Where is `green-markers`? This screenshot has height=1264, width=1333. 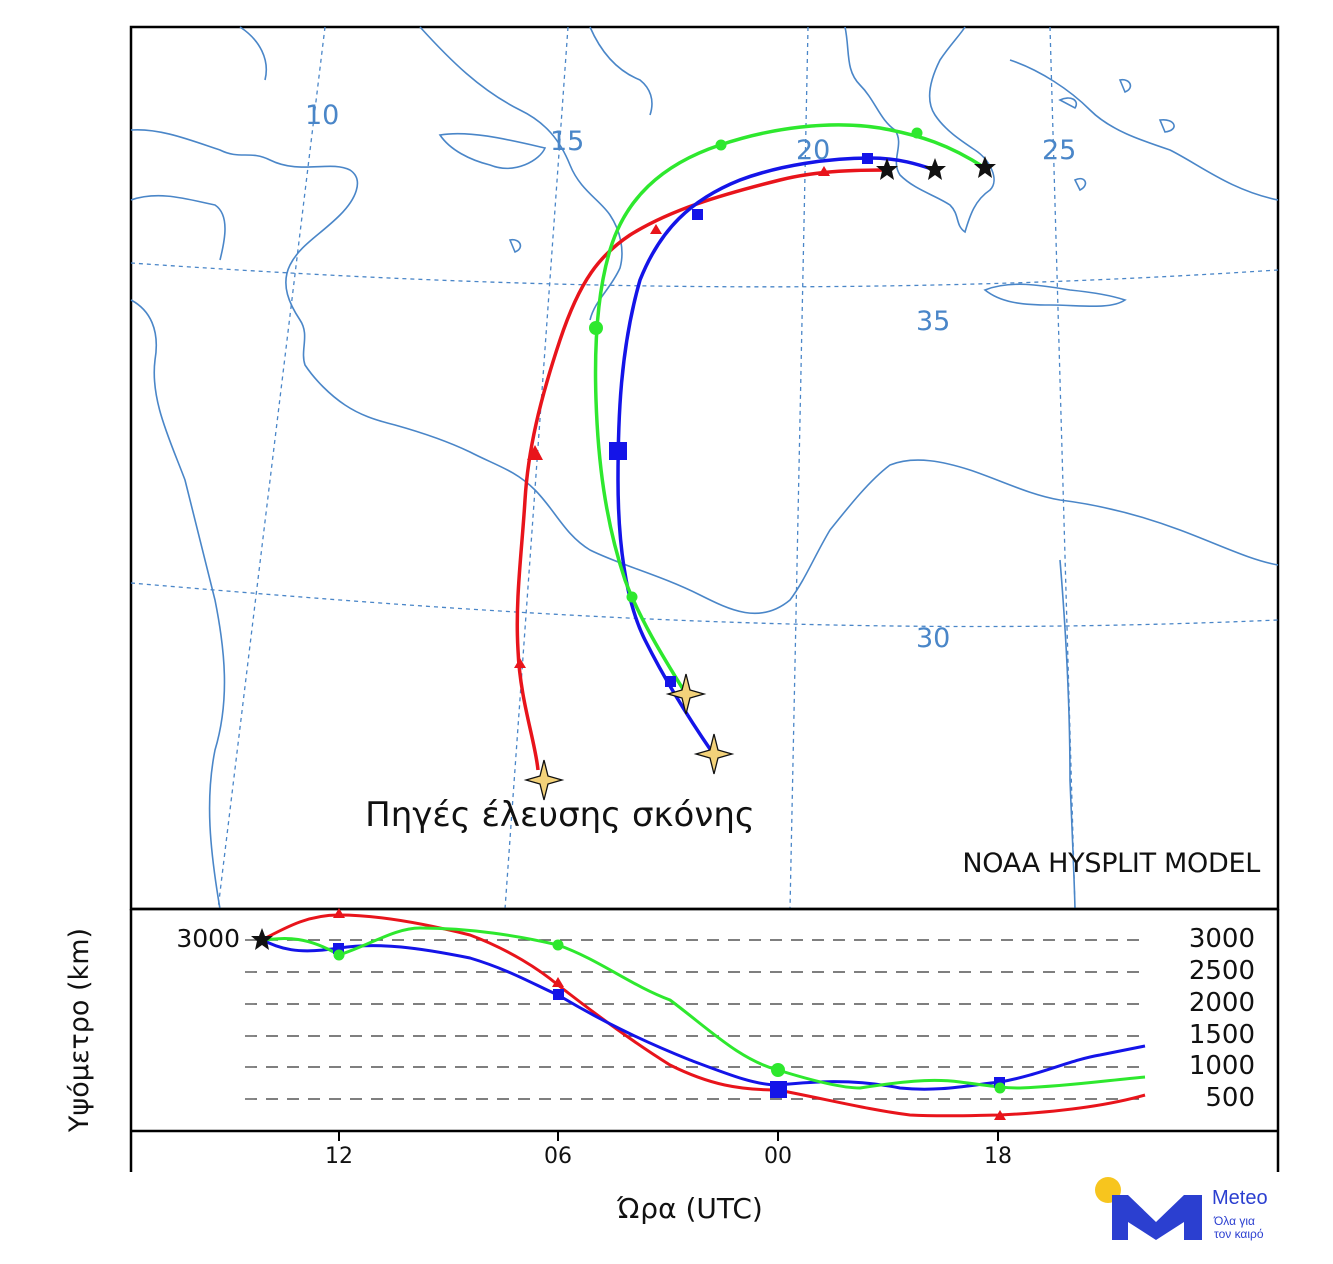
green-markers is located at coordinates (756, 365).